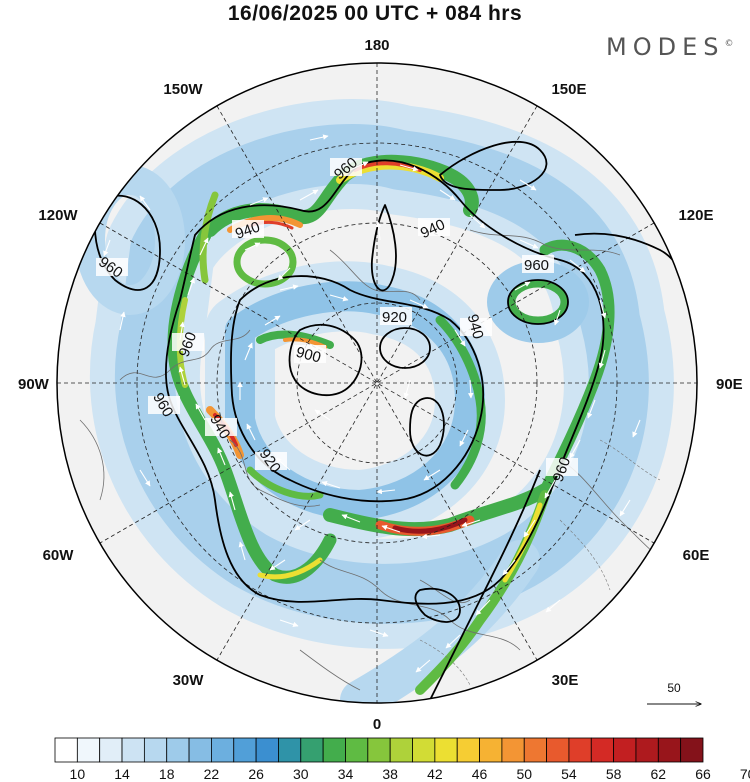 This screenshot has height=782, width=750. I want to click on colorbar-tick-label: 14, so click(122, 774).